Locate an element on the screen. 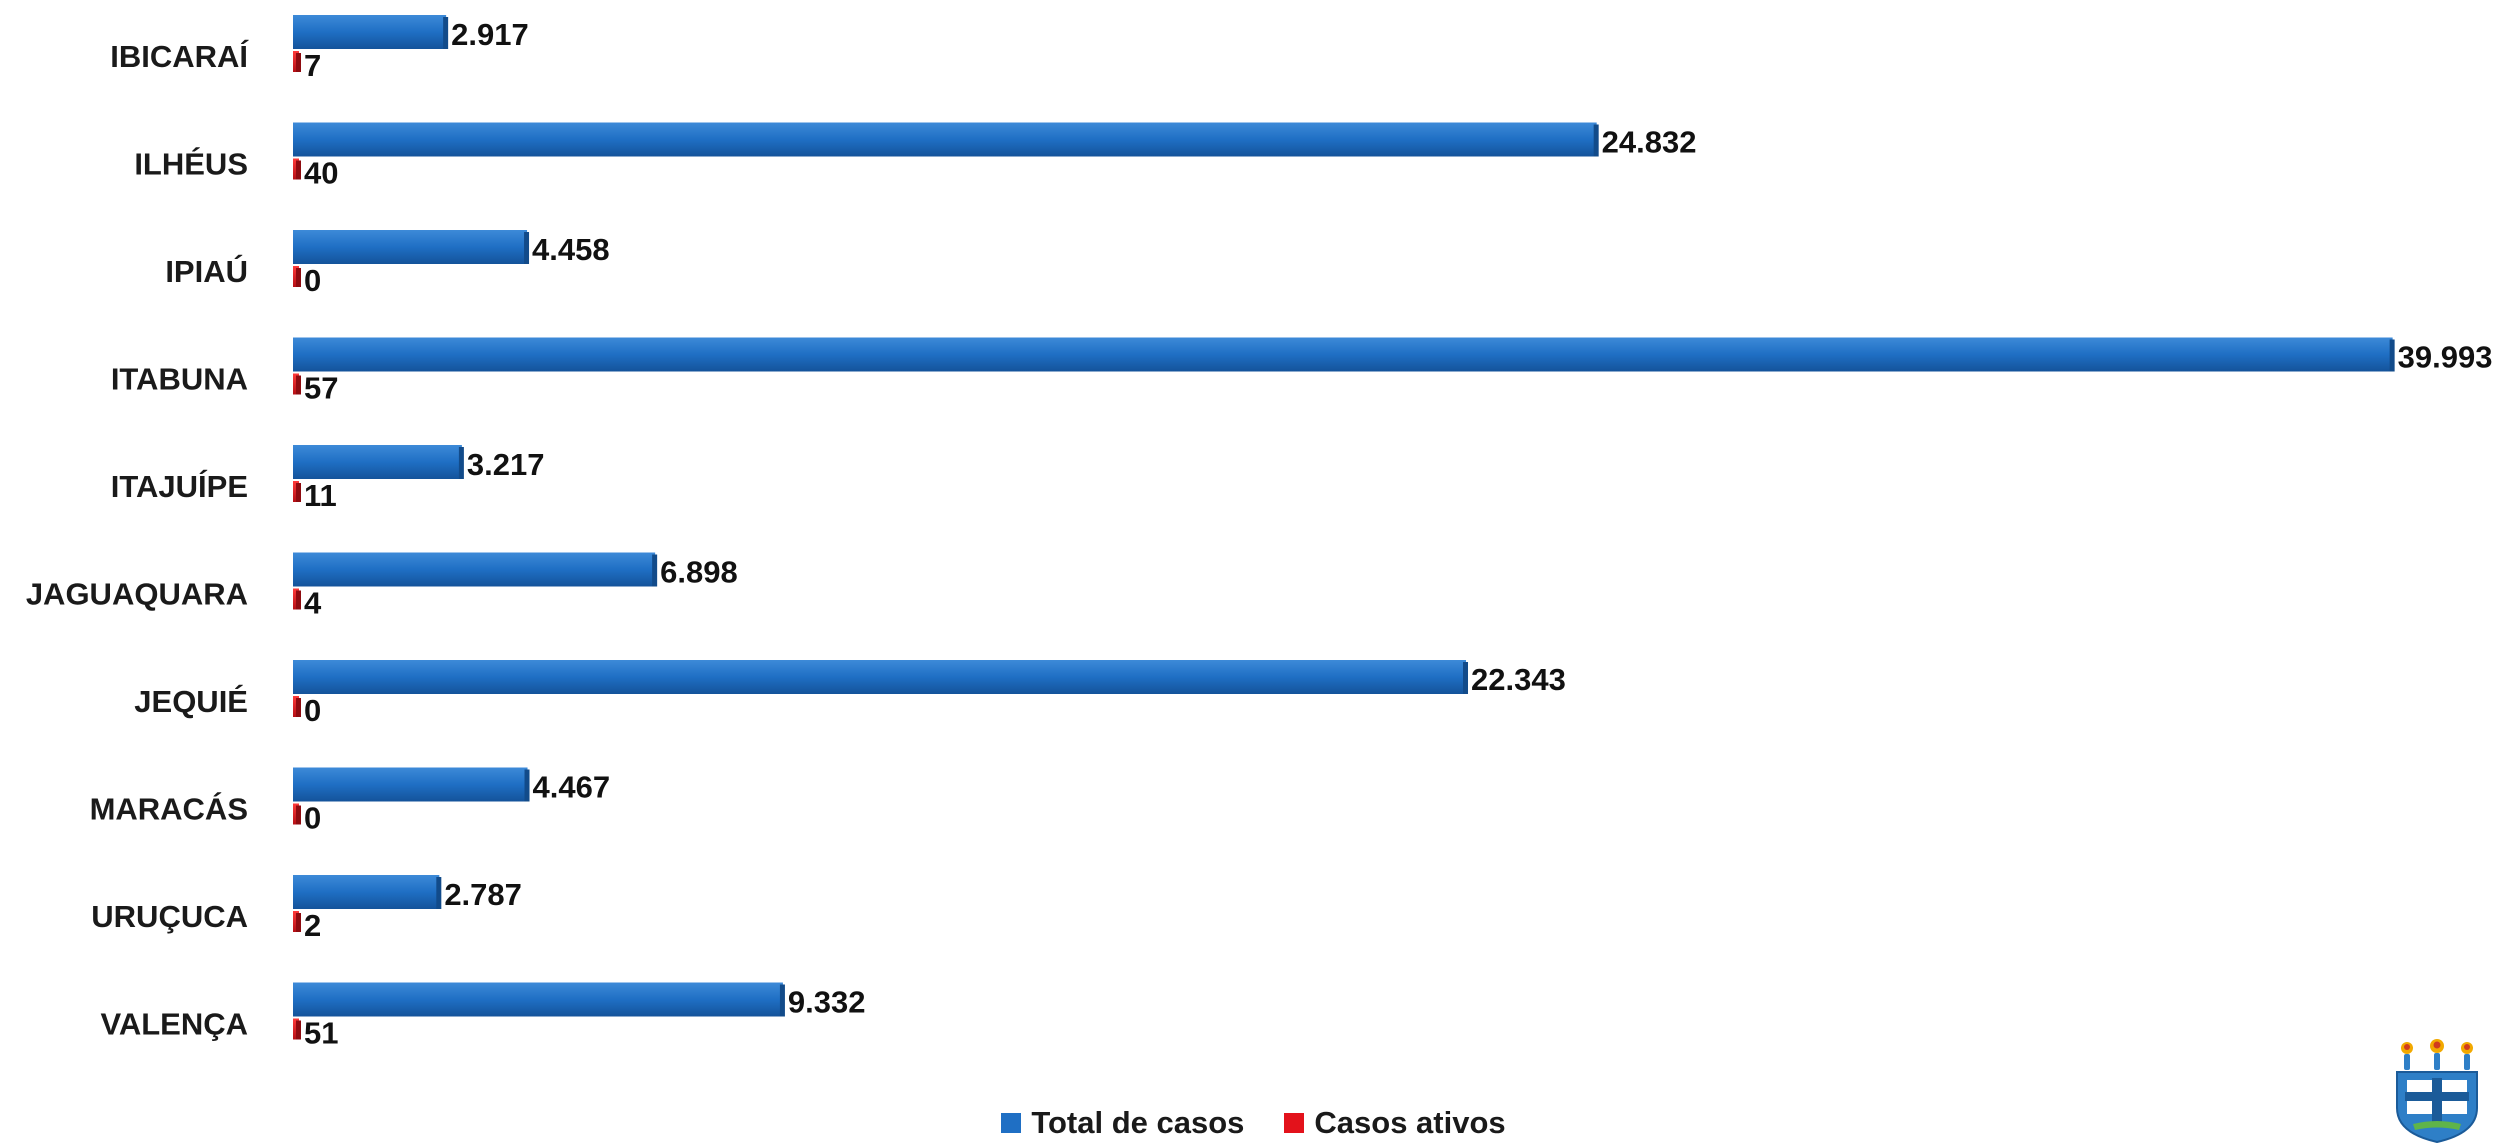 The height and width of the screenshot is (1145, 2507). university-crest-icon is located at coordinates (2437, 1091).